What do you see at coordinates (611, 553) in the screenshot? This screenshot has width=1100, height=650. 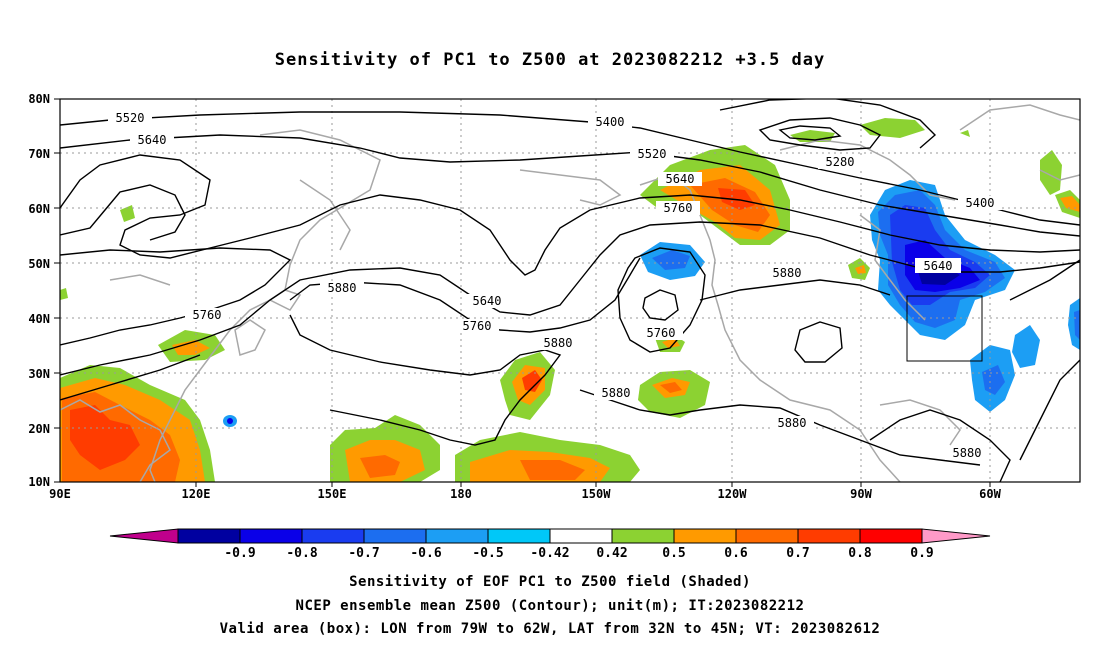 I see `colorbar-tick-label: 0.42` at bounding box center [611, 553].